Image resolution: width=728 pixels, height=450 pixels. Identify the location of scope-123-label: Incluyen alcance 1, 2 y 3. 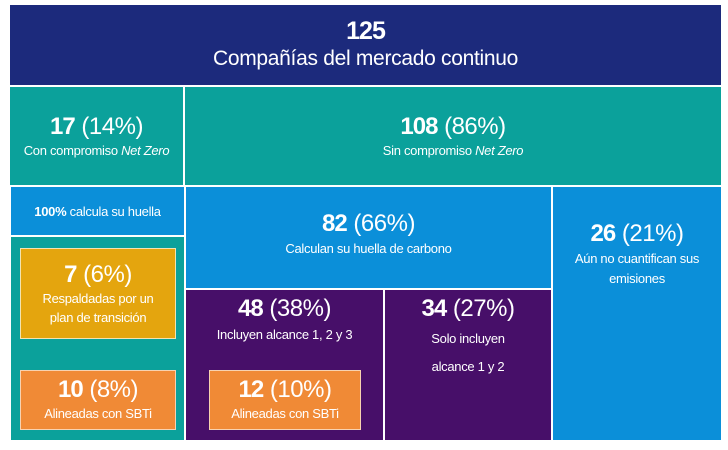
(284, 334).